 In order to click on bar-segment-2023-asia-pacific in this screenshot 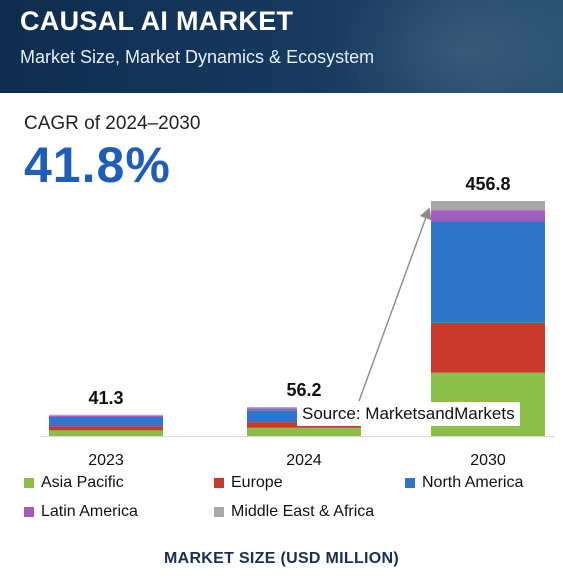, I will do `click(106, 433)`.